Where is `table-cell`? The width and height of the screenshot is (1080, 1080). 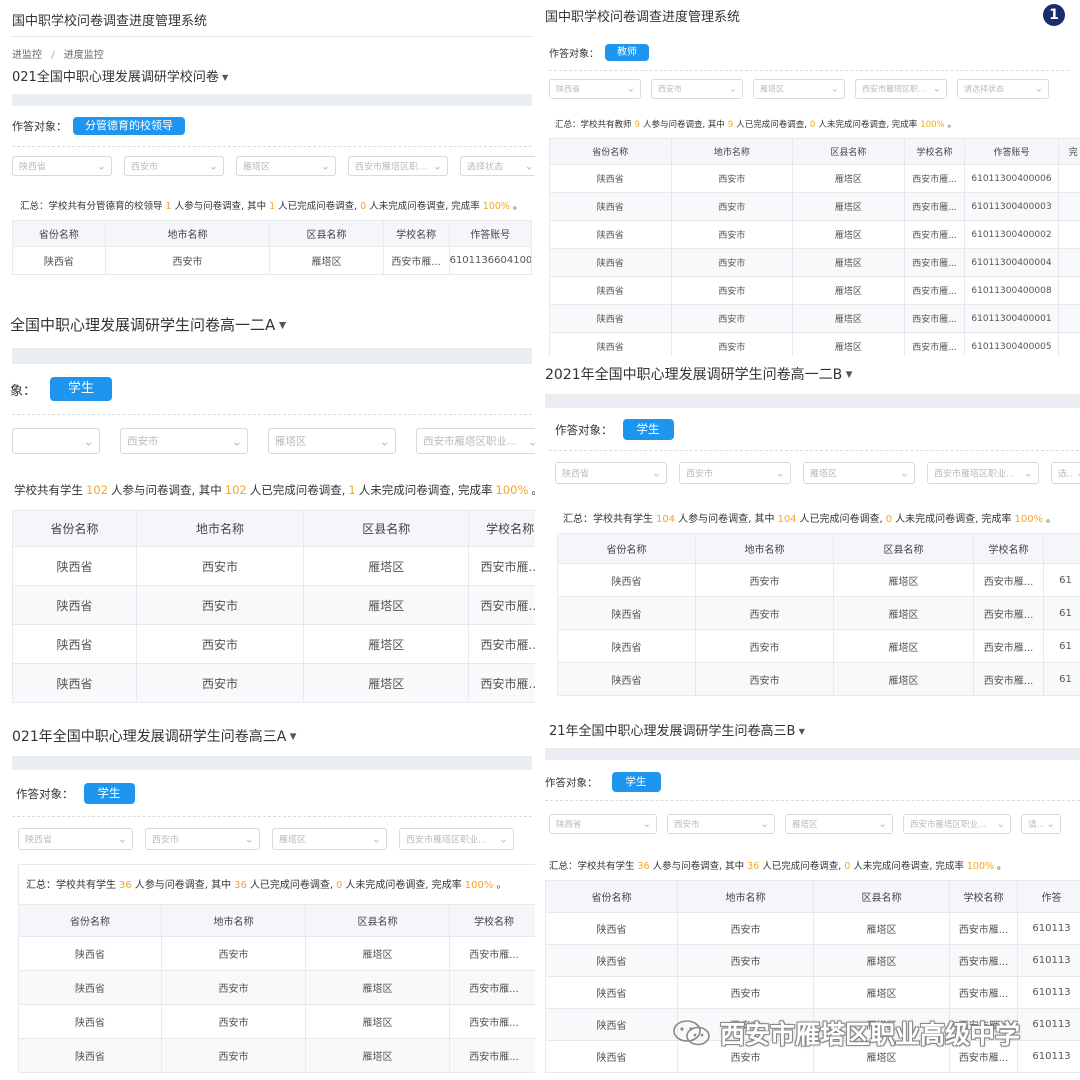
table-cell is located at coordinates (1068, 178).